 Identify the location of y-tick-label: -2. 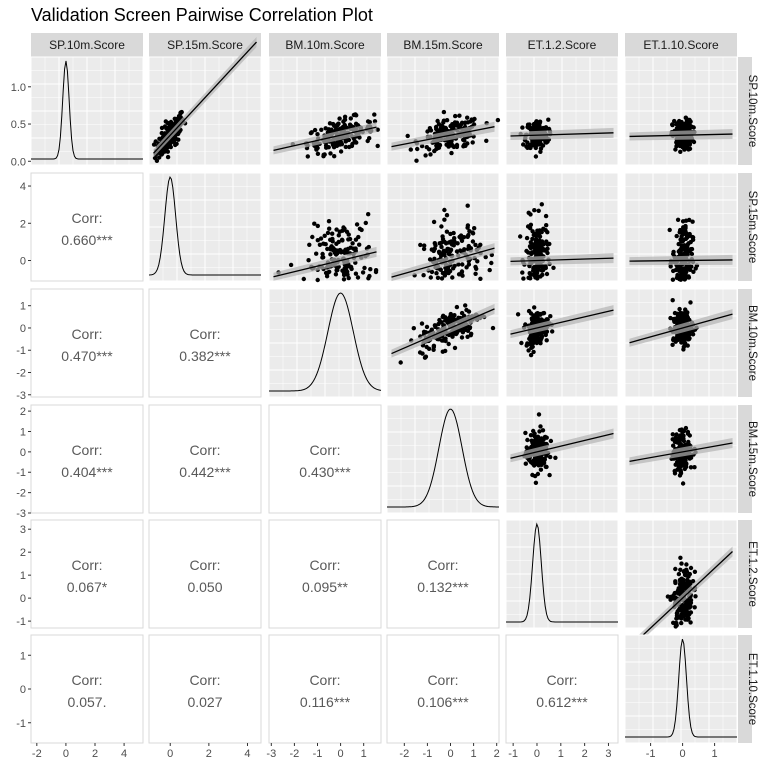
(21, 494).